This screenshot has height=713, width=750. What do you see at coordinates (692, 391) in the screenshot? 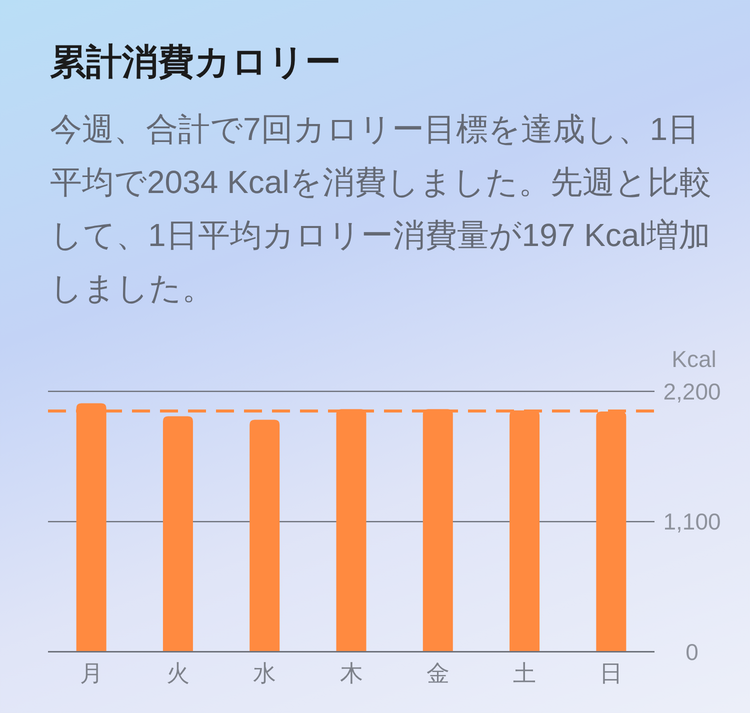
I see `y-tick-label: 2,200` at bounding box center [692, 391].